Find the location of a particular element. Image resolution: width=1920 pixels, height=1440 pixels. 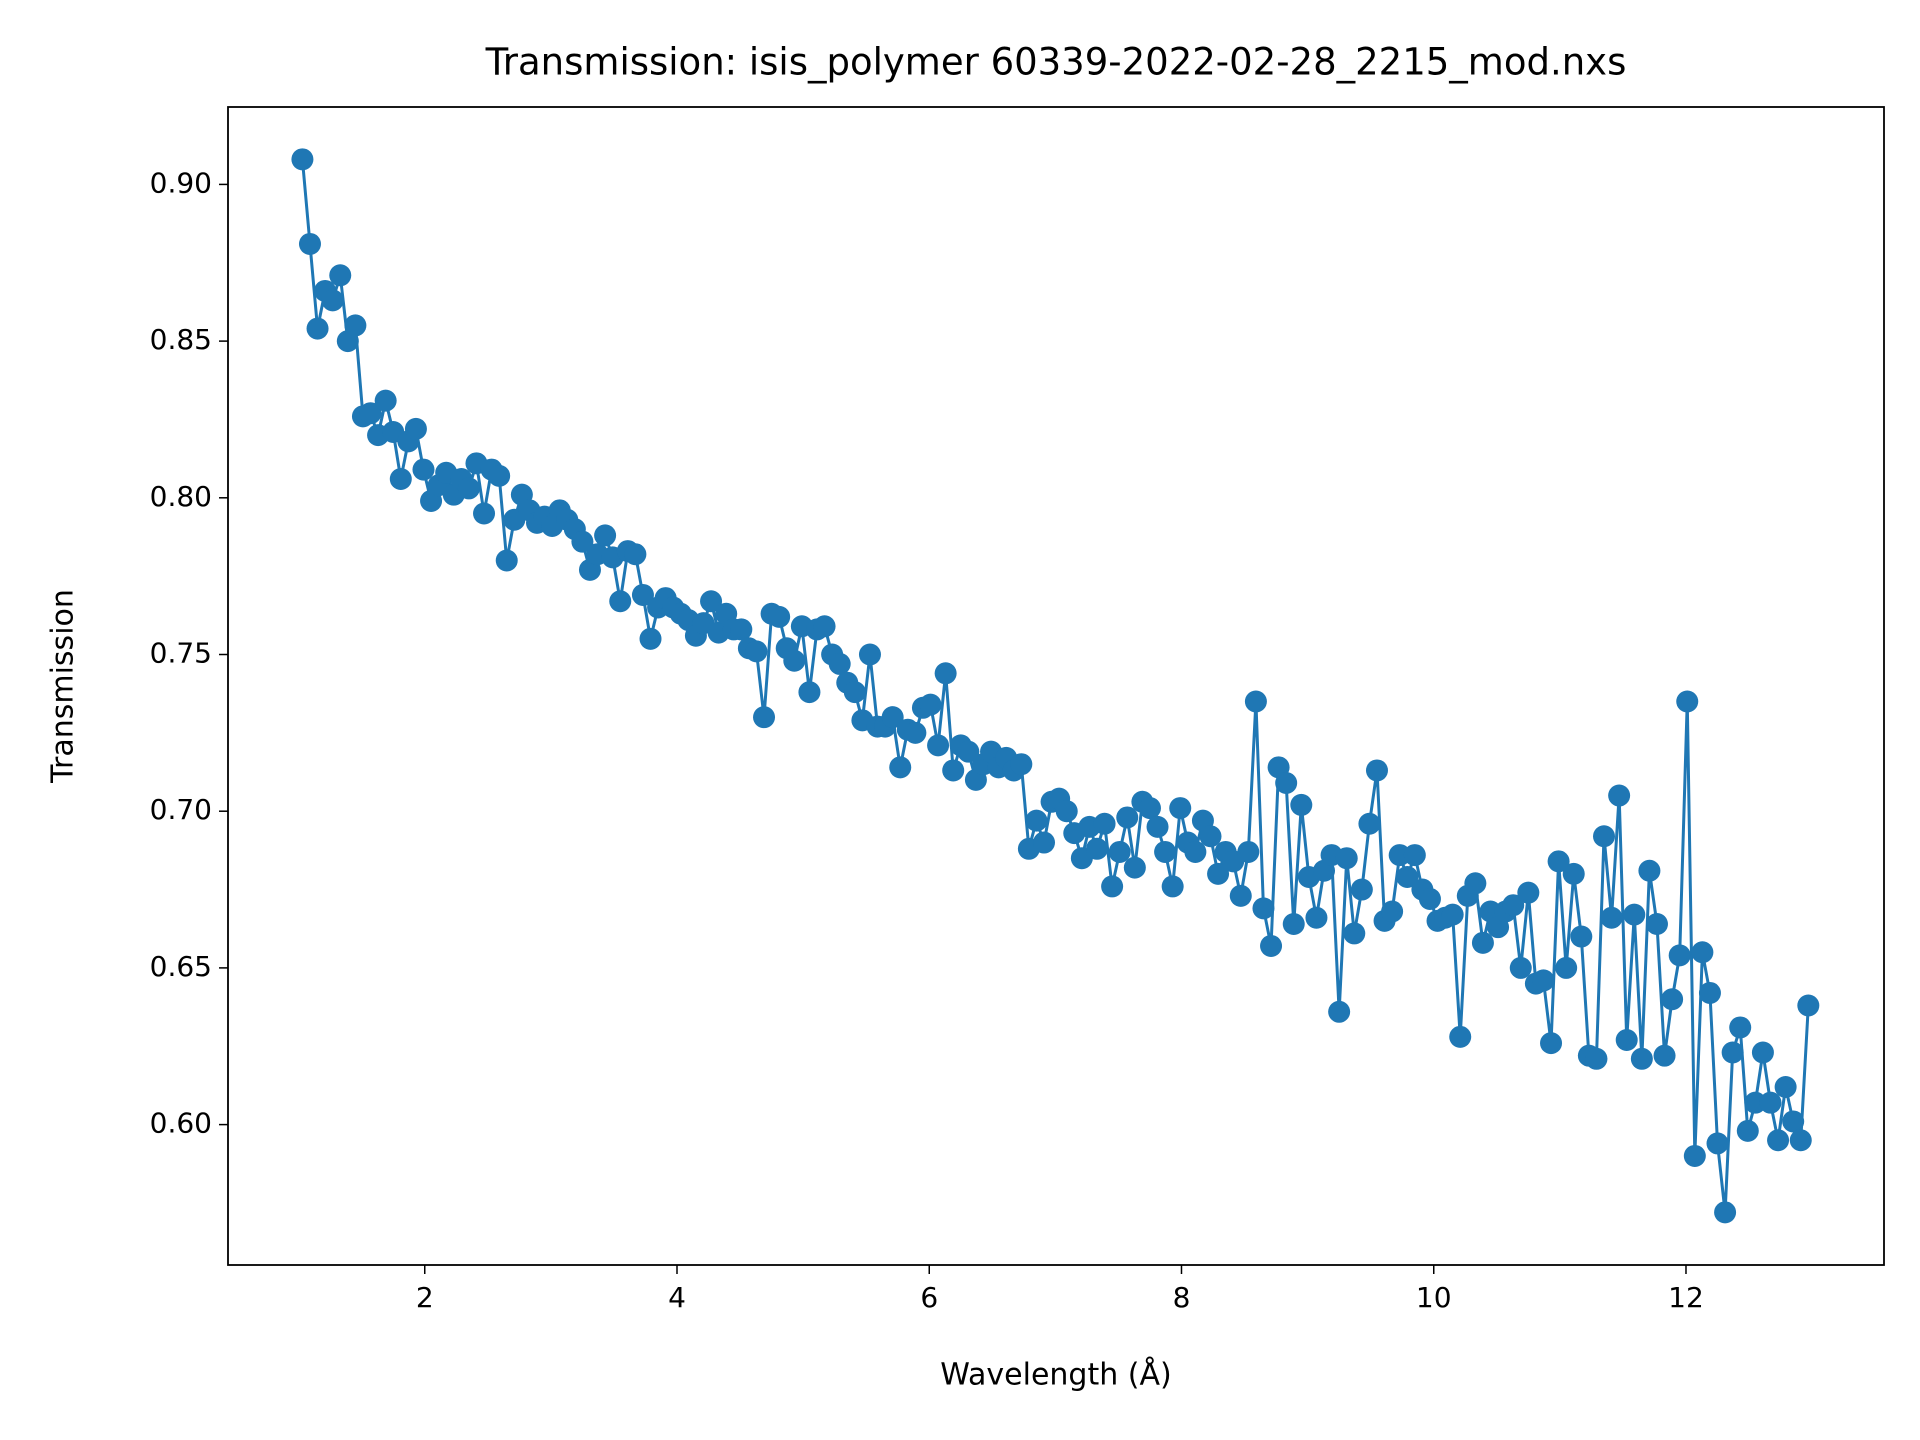

y-tick-label: 0.90 is located at coordinates (181, 182).